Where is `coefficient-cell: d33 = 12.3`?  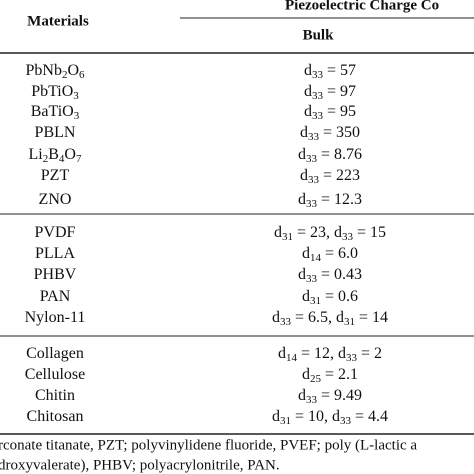
coefficient-cell: d33 = 12.3 is located at coordinates (330, 200).